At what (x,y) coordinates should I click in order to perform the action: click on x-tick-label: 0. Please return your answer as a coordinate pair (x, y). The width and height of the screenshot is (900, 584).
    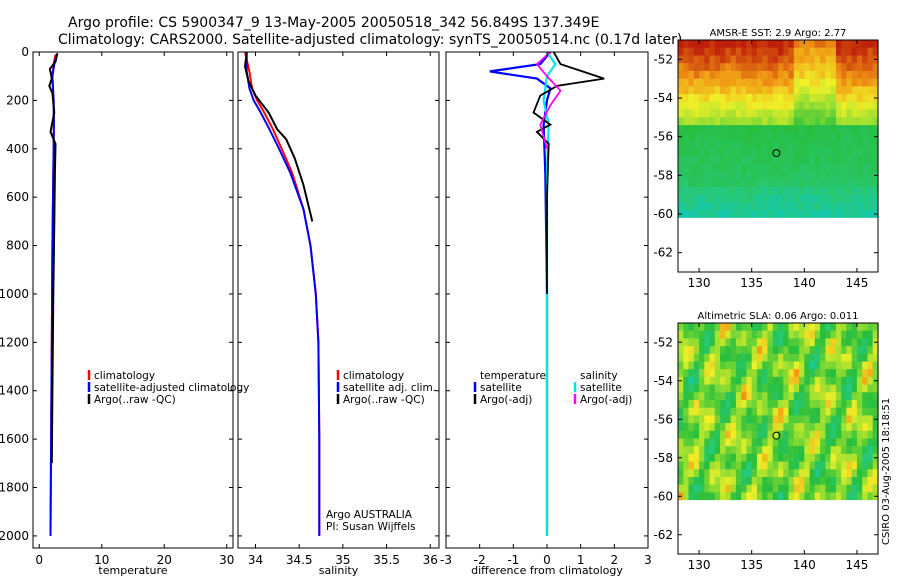
    Looking at the image, I should click on (547, 560).